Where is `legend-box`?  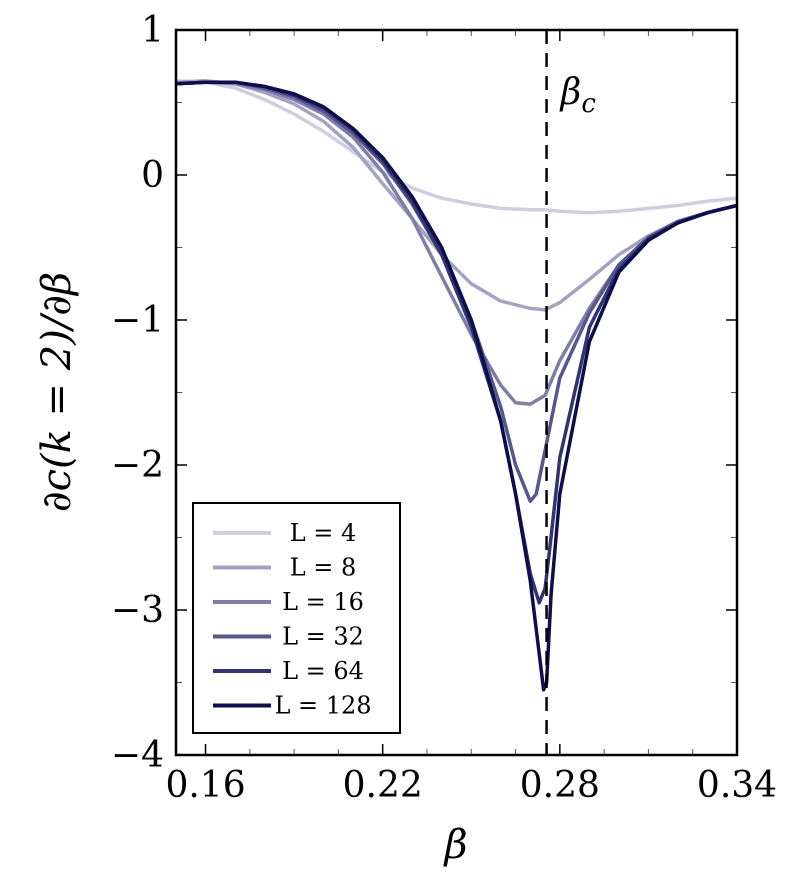 legend-box is located at coordinates (296, 618).